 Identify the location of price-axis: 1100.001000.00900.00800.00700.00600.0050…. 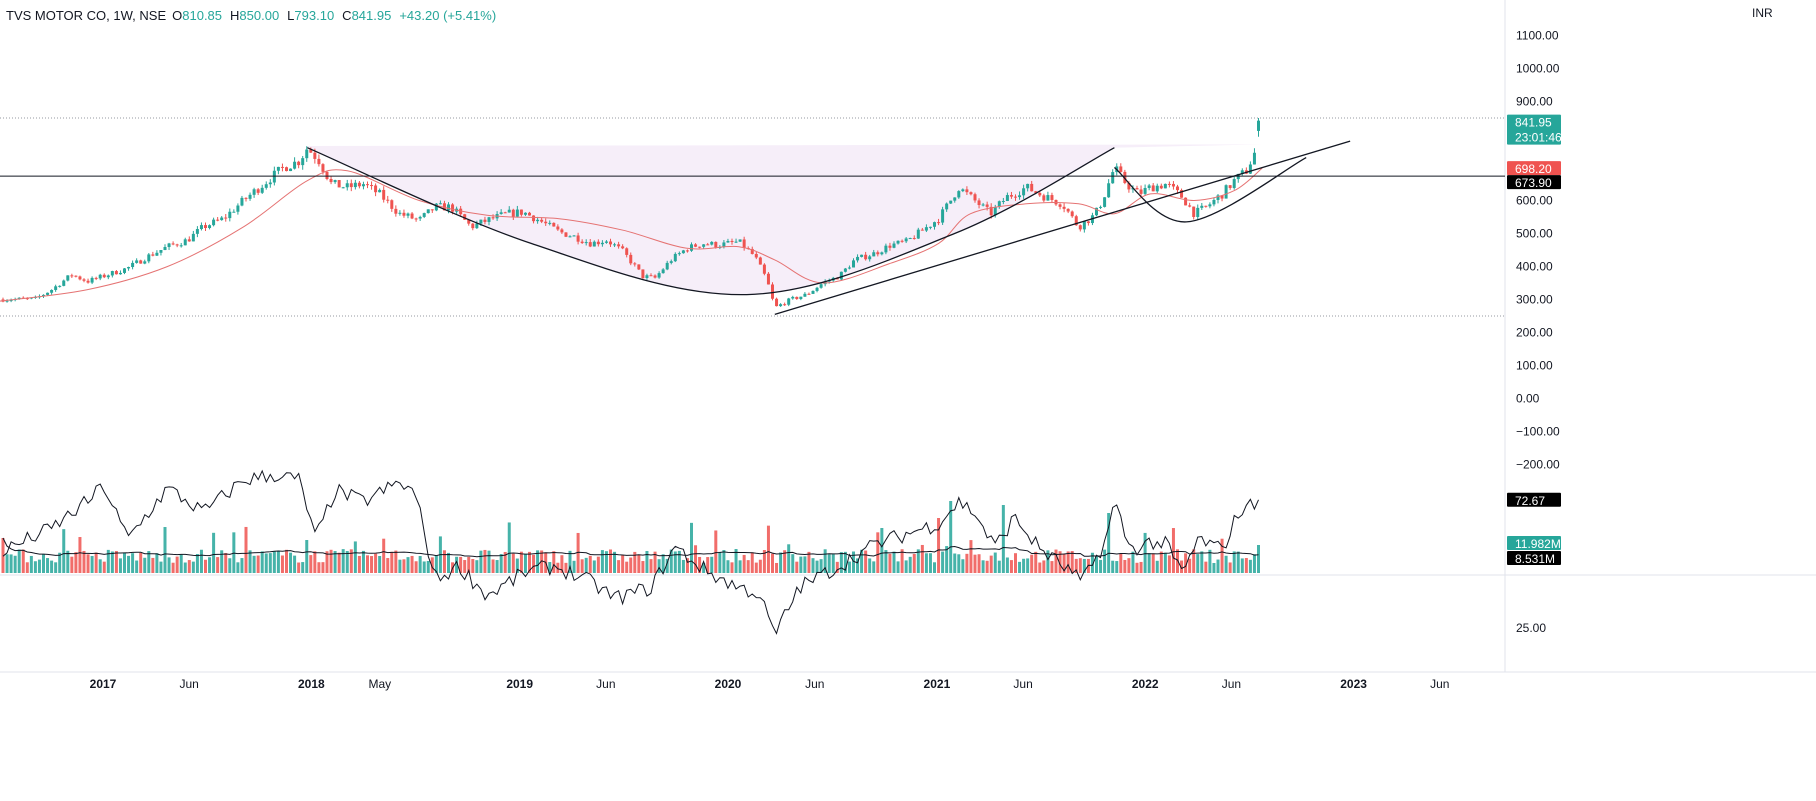
(1534, 332).